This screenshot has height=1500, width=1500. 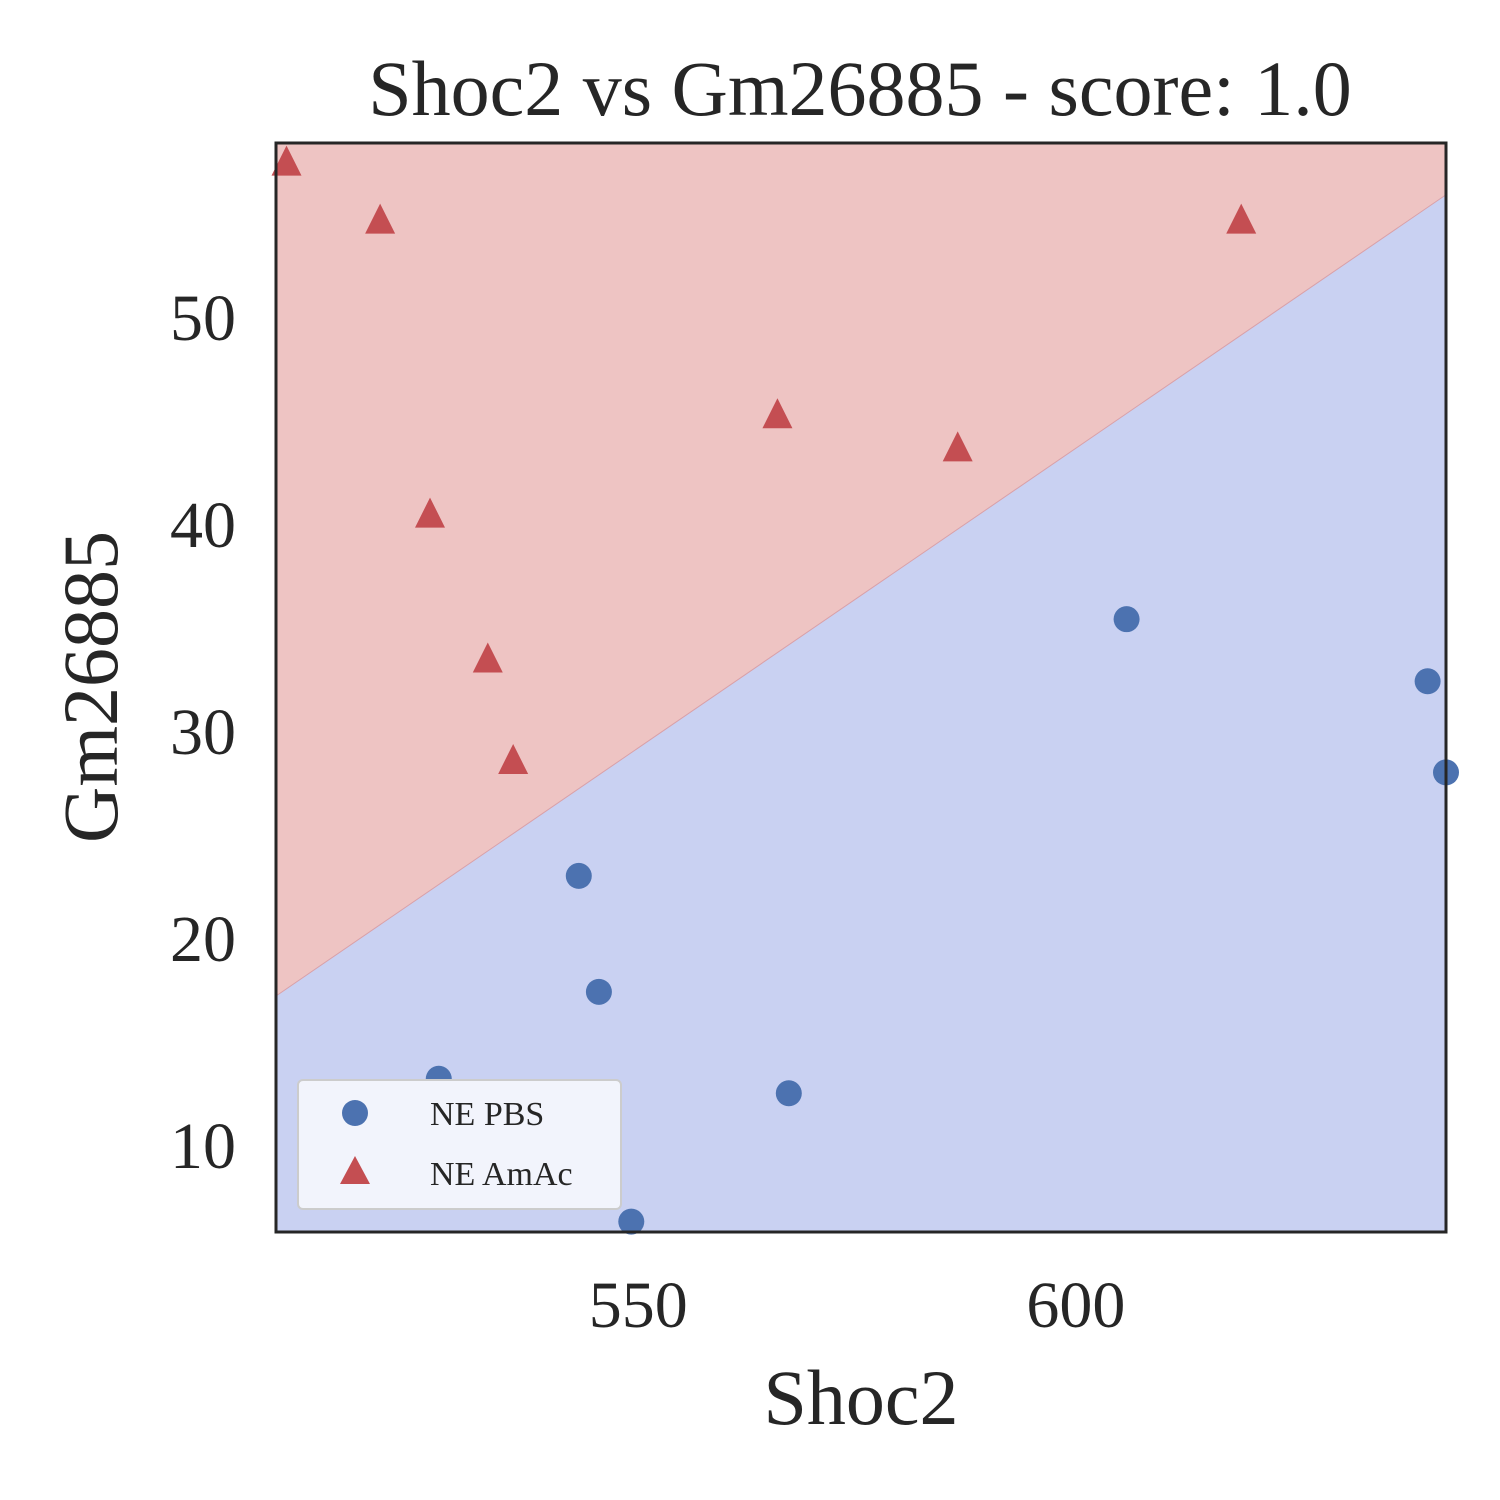 What do you see at coordinates (487, 1114) in the screenshot?
I see `legend-label-pbs: NE PBS` at bounding box center [487, 1114].